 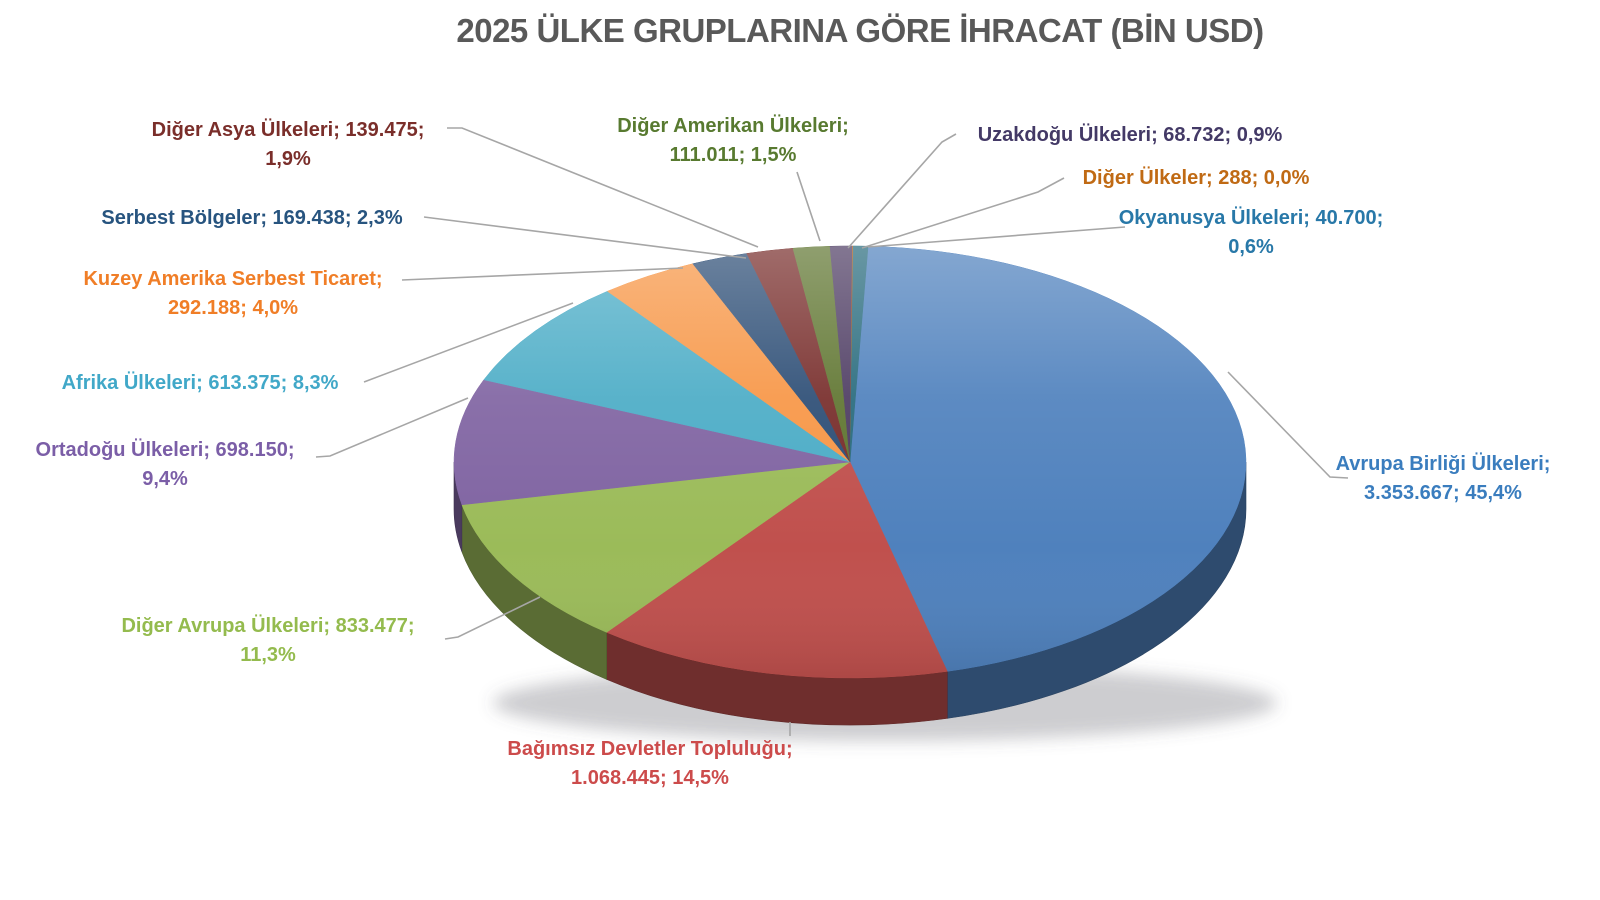 I want to click on leader-line-diger-asya, so click(x=603, y=187).